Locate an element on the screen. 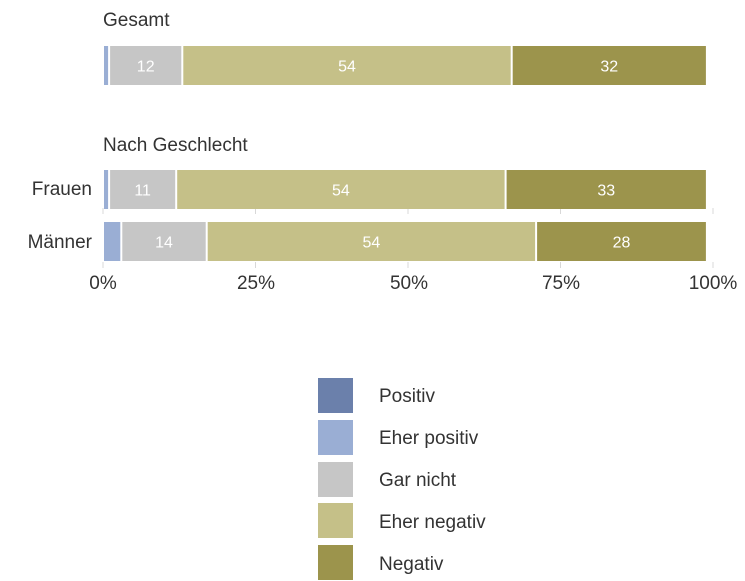  data-label-maenner-eher-negativ: 54 is located at coordinates (372, 243).